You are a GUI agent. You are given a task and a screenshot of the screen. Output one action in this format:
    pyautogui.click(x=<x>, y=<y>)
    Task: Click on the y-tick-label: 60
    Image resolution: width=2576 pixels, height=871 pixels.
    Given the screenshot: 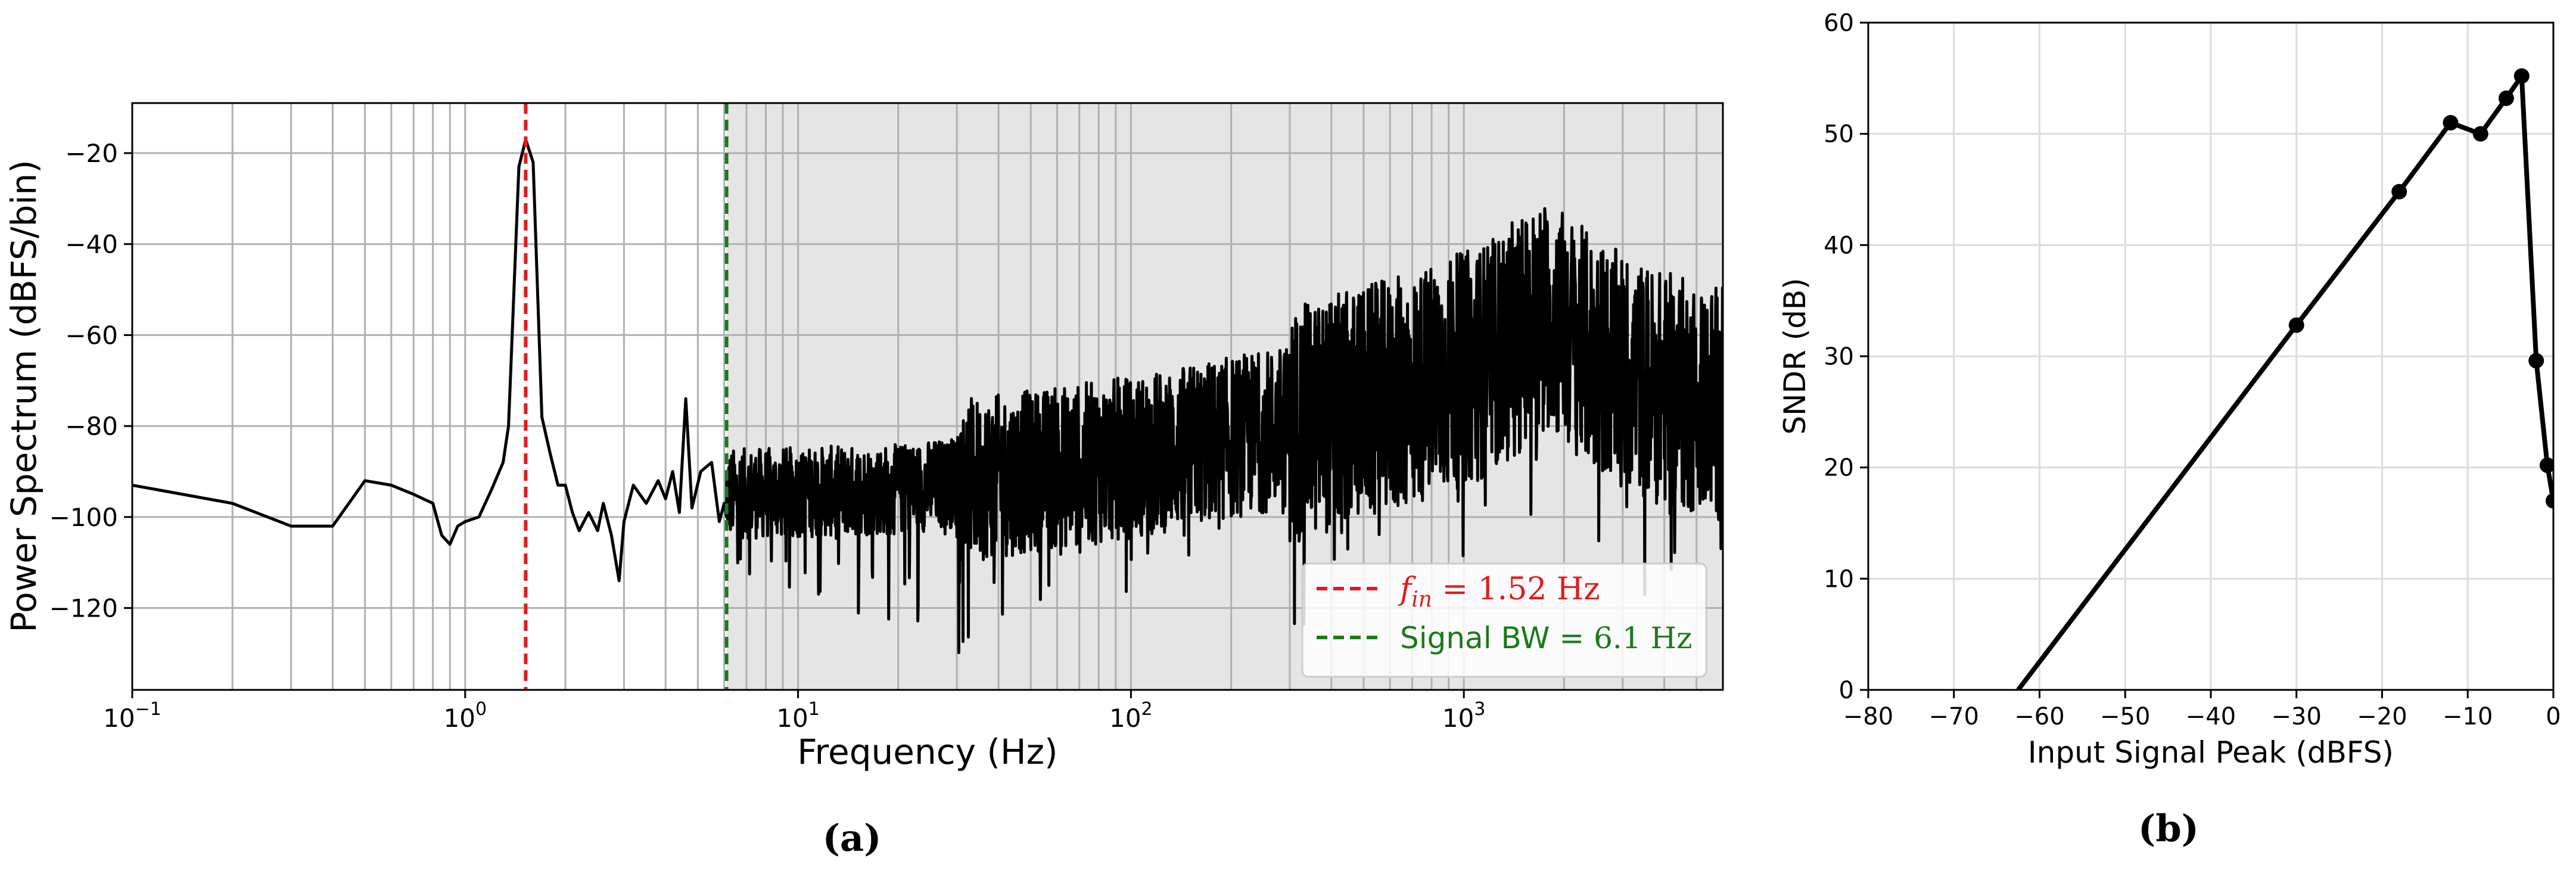 What is the action you would take?
    pyautogui.click(x=1839, y=24)
    